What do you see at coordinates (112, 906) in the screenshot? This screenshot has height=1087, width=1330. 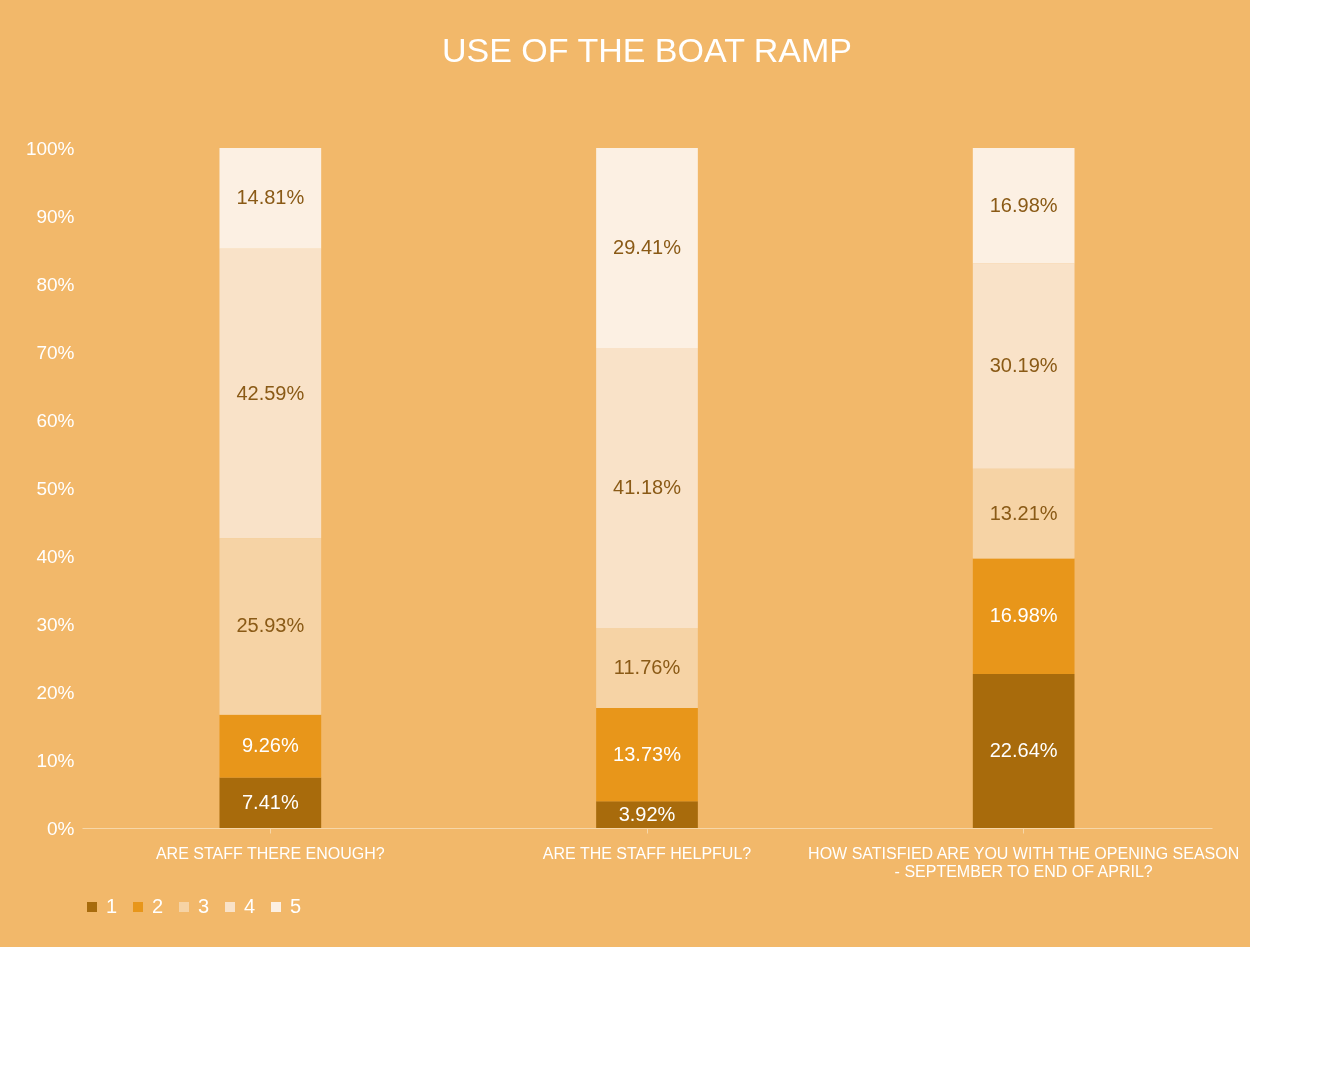 I see `legend-label: 1` at bounding box center [112, 906].